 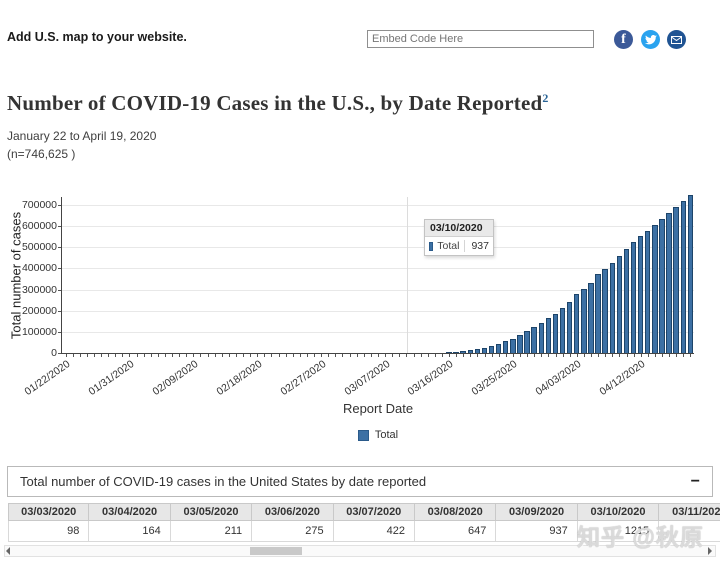 I want to click on add-map-label: Add U.S. map to your website., so click(x=97, y=37).